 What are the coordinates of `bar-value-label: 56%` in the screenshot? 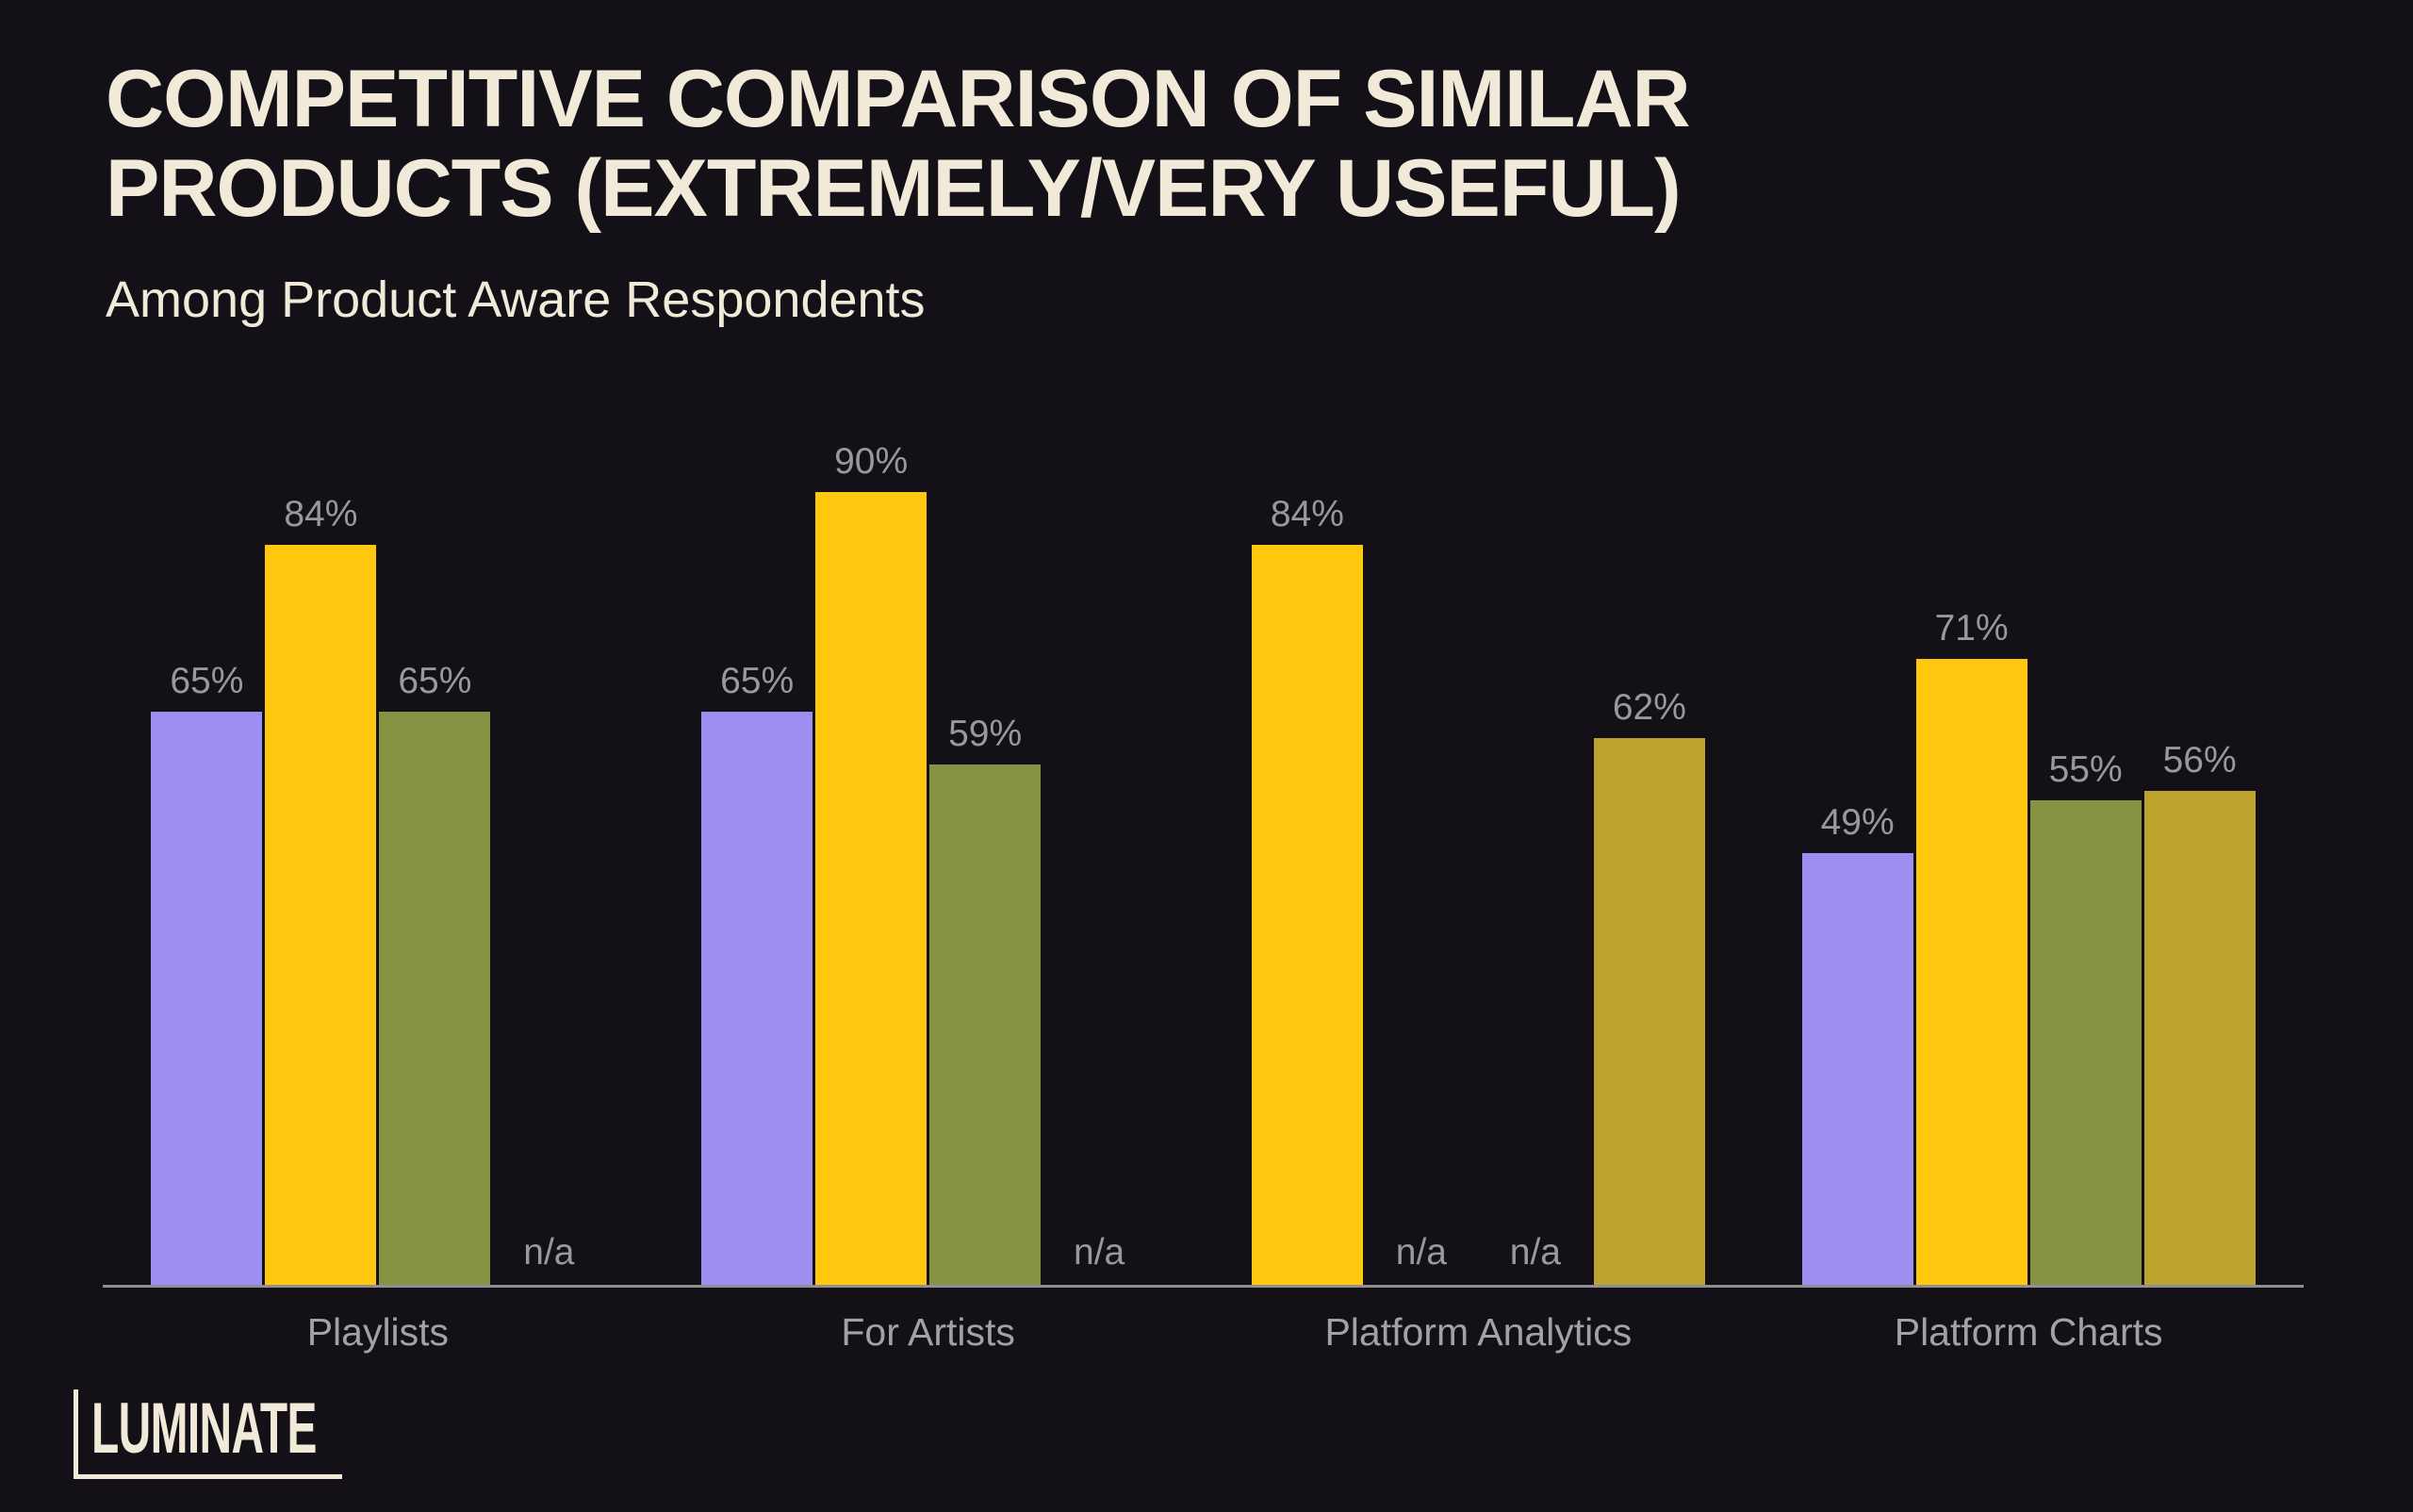 It's located at (2199, 761).